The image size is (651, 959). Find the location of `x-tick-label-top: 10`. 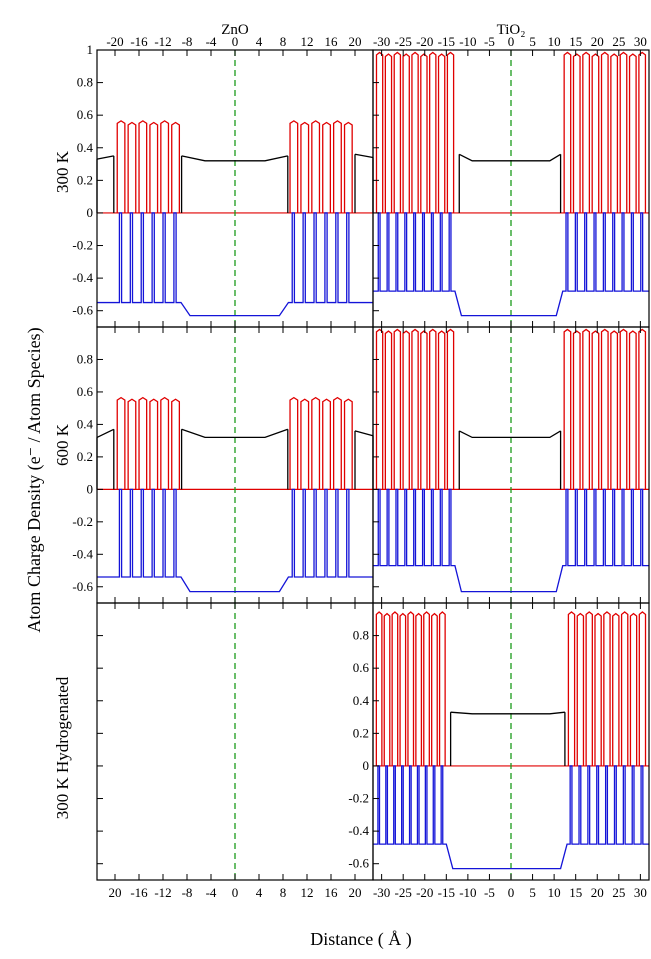

x-tick-label-top: 10 is located at coordinates (554, 41).